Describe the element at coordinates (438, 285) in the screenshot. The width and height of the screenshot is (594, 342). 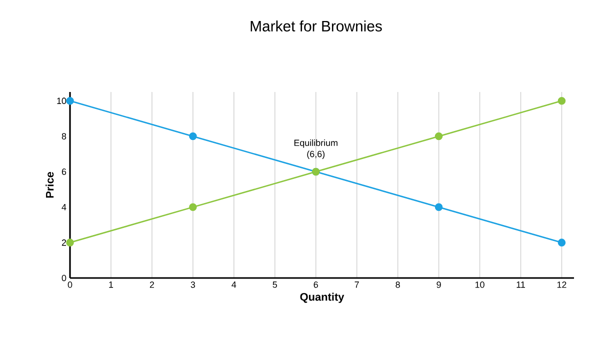
I see `x-tick-label: 9` at that location.